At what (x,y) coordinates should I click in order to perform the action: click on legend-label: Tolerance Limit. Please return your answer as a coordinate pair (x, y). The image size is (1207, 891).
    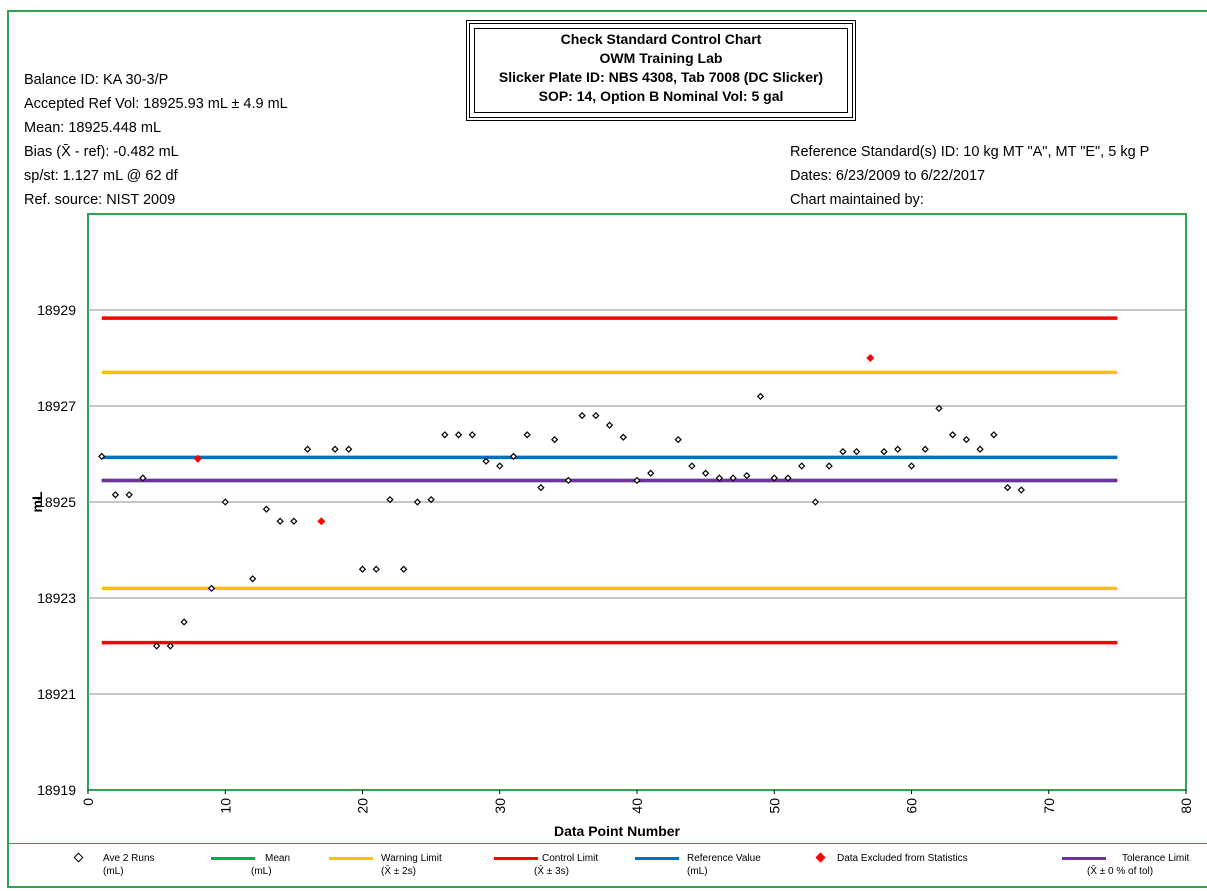
    Looking at the image, I should click on (1156, 858).